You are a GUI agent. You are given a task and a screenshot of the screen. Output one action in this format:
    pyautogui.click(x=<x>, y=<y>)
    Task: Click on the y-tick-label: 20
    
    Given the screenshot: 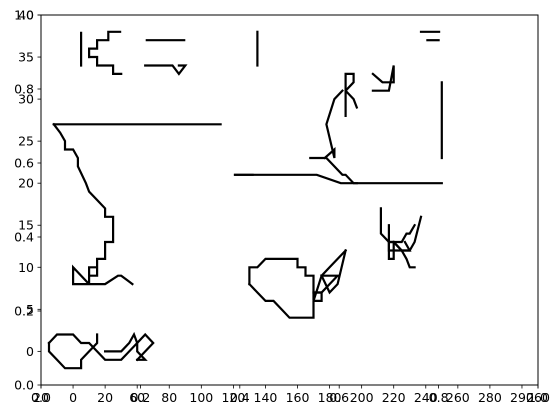 What is the action you would take?
    pyautogui.click(x=26, y=183)
    